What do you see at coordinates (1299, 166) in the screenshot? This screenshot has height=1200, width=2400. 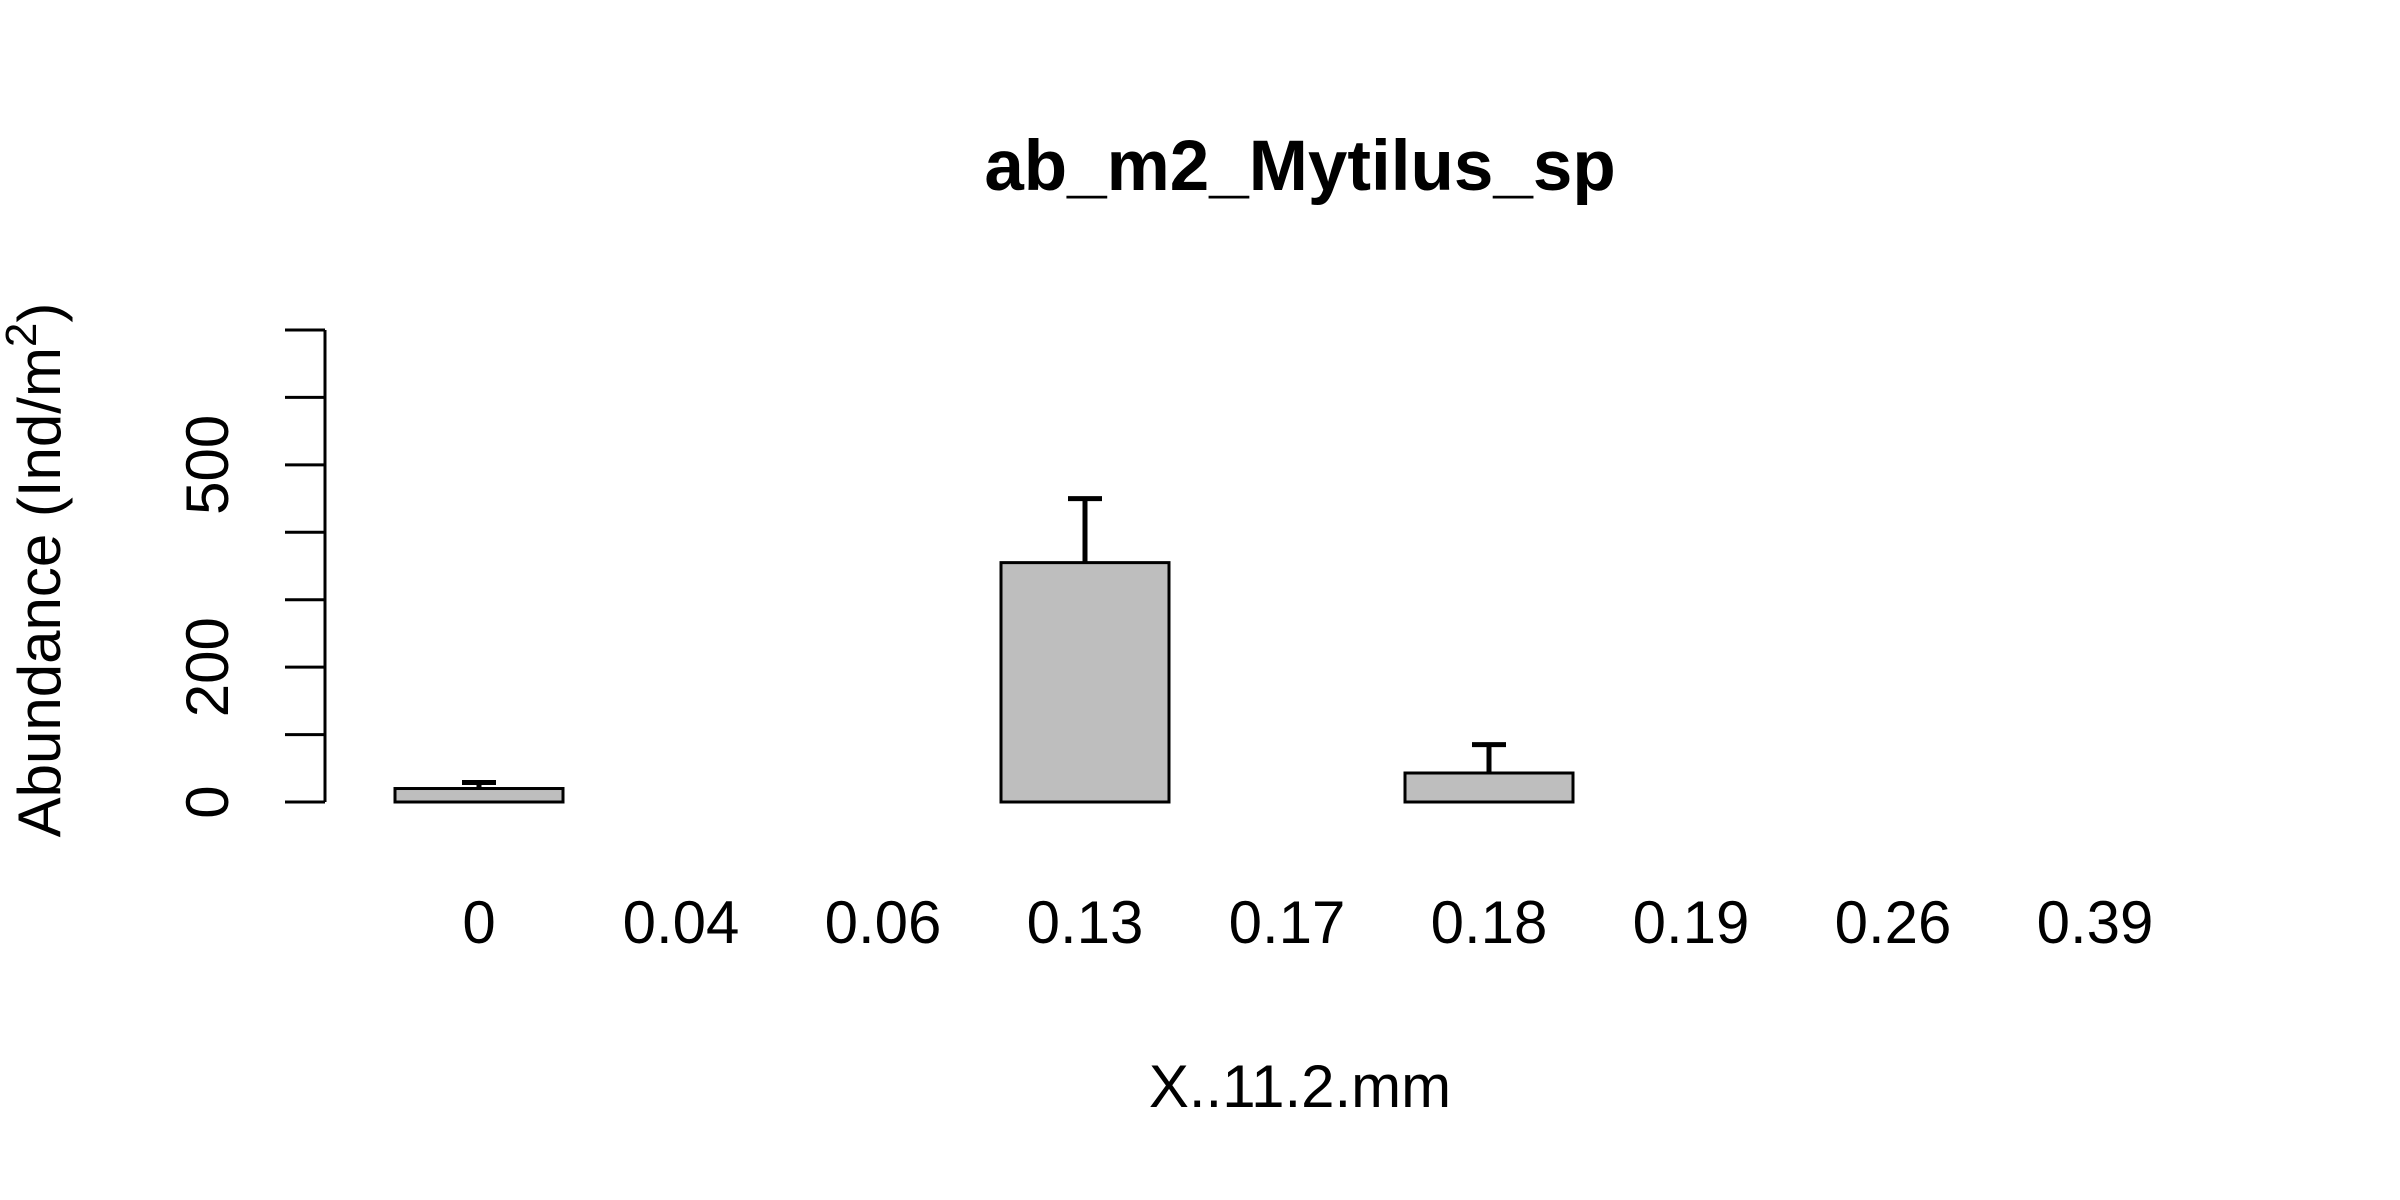 I see `chart-title: ab_m2_Mytilus_sp` at bounding box center [1299, 166].